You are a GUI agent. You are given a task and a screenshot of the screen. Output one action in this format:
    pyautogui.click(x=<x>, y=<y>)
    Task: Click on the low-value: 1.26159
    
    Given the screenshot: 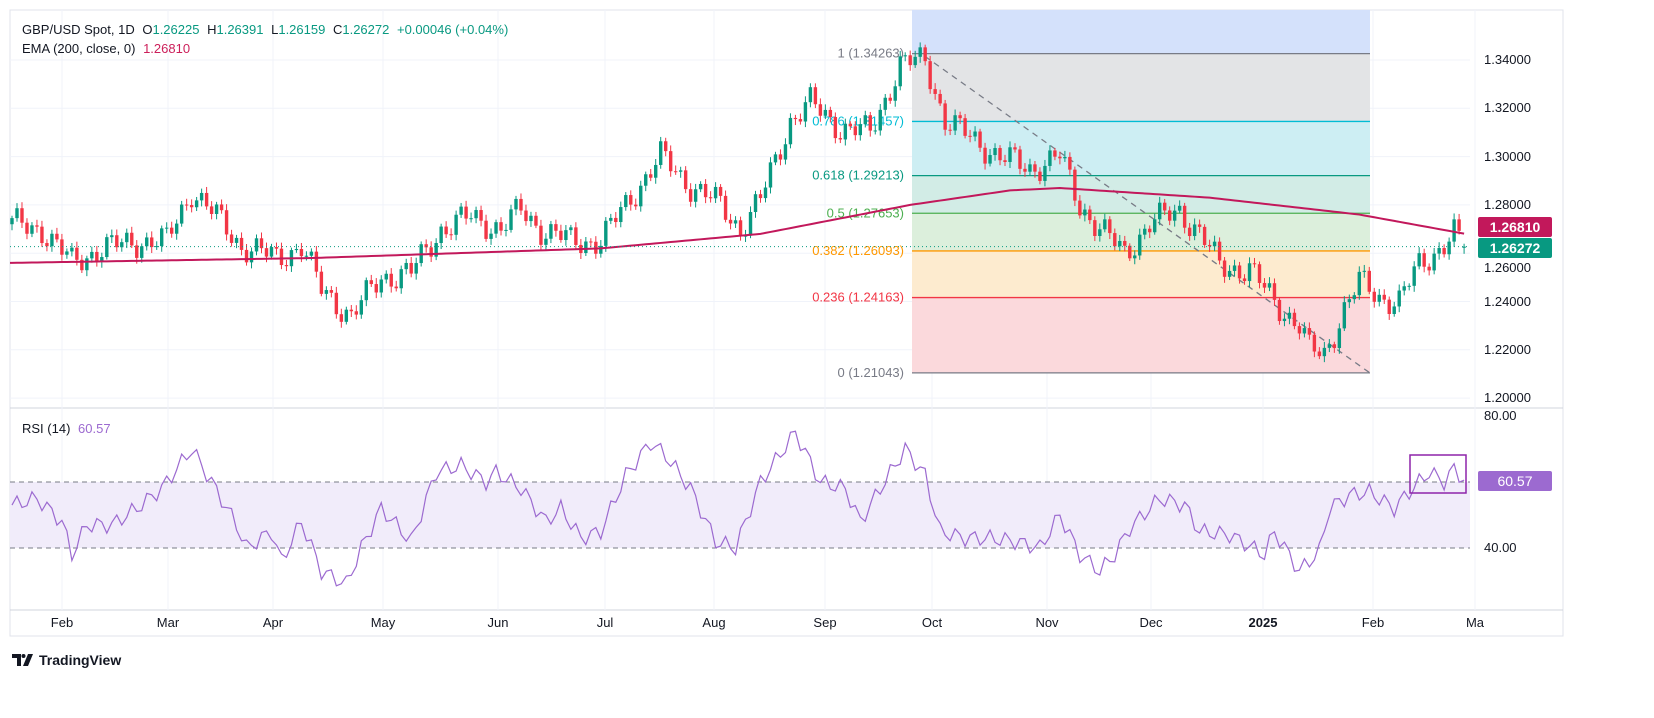 What is the action you would take?
    pyautogui.click(x=302, y=29)
    